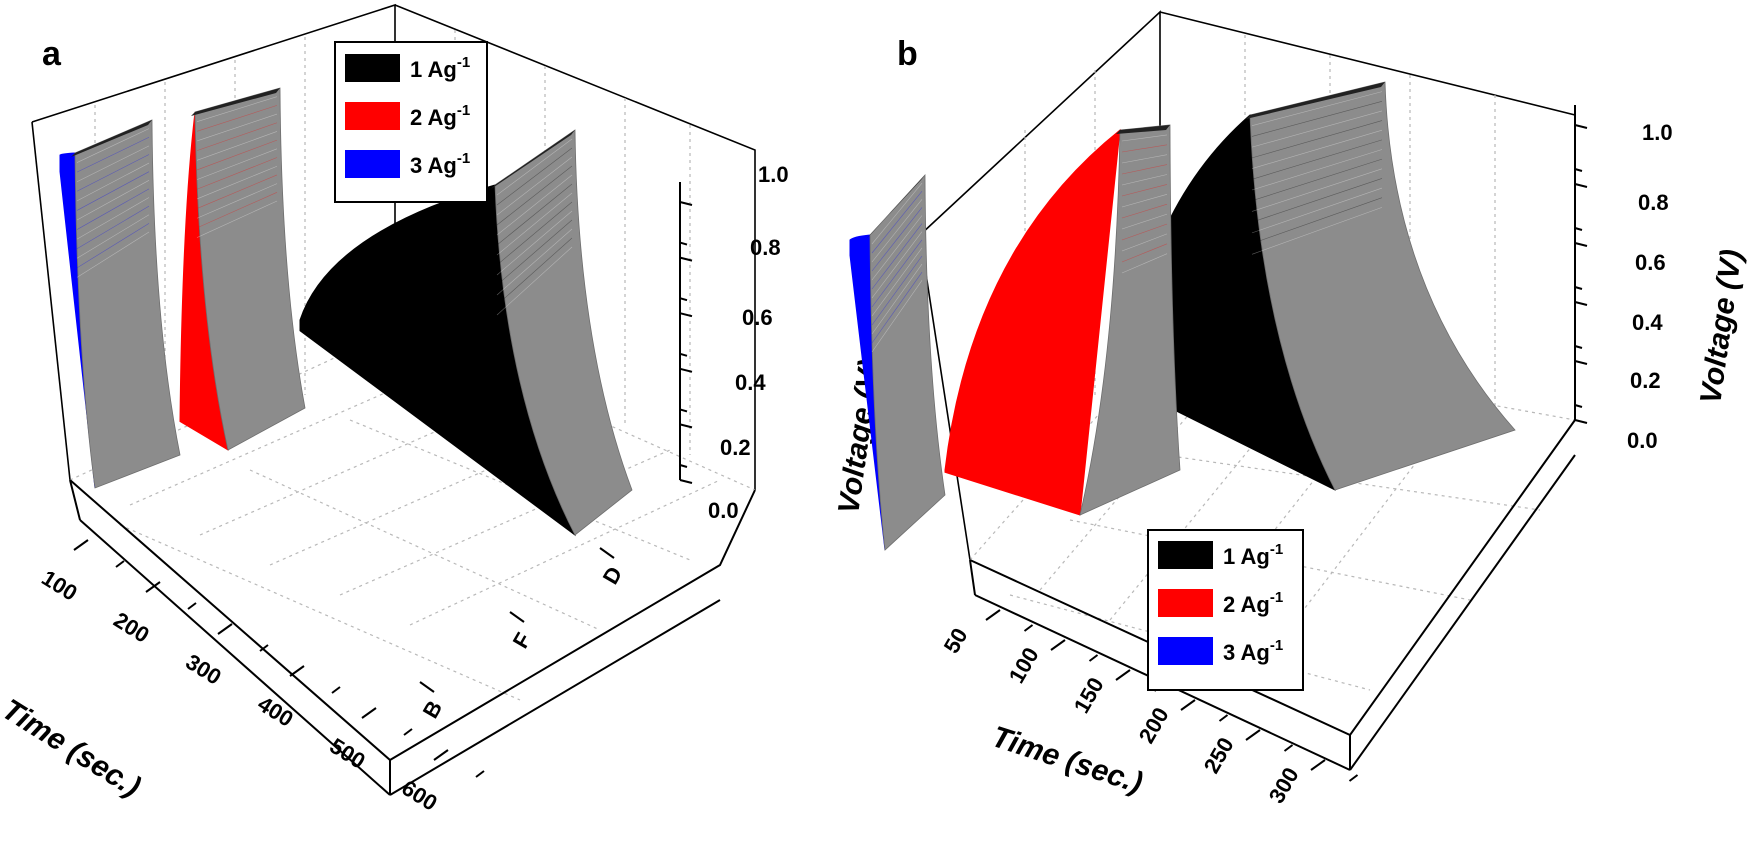 This screenshot has width=1750, height=850. Describe the element at coordinates (607, 553) in the screenshot. I see `panel-a-category-tick` at that location.